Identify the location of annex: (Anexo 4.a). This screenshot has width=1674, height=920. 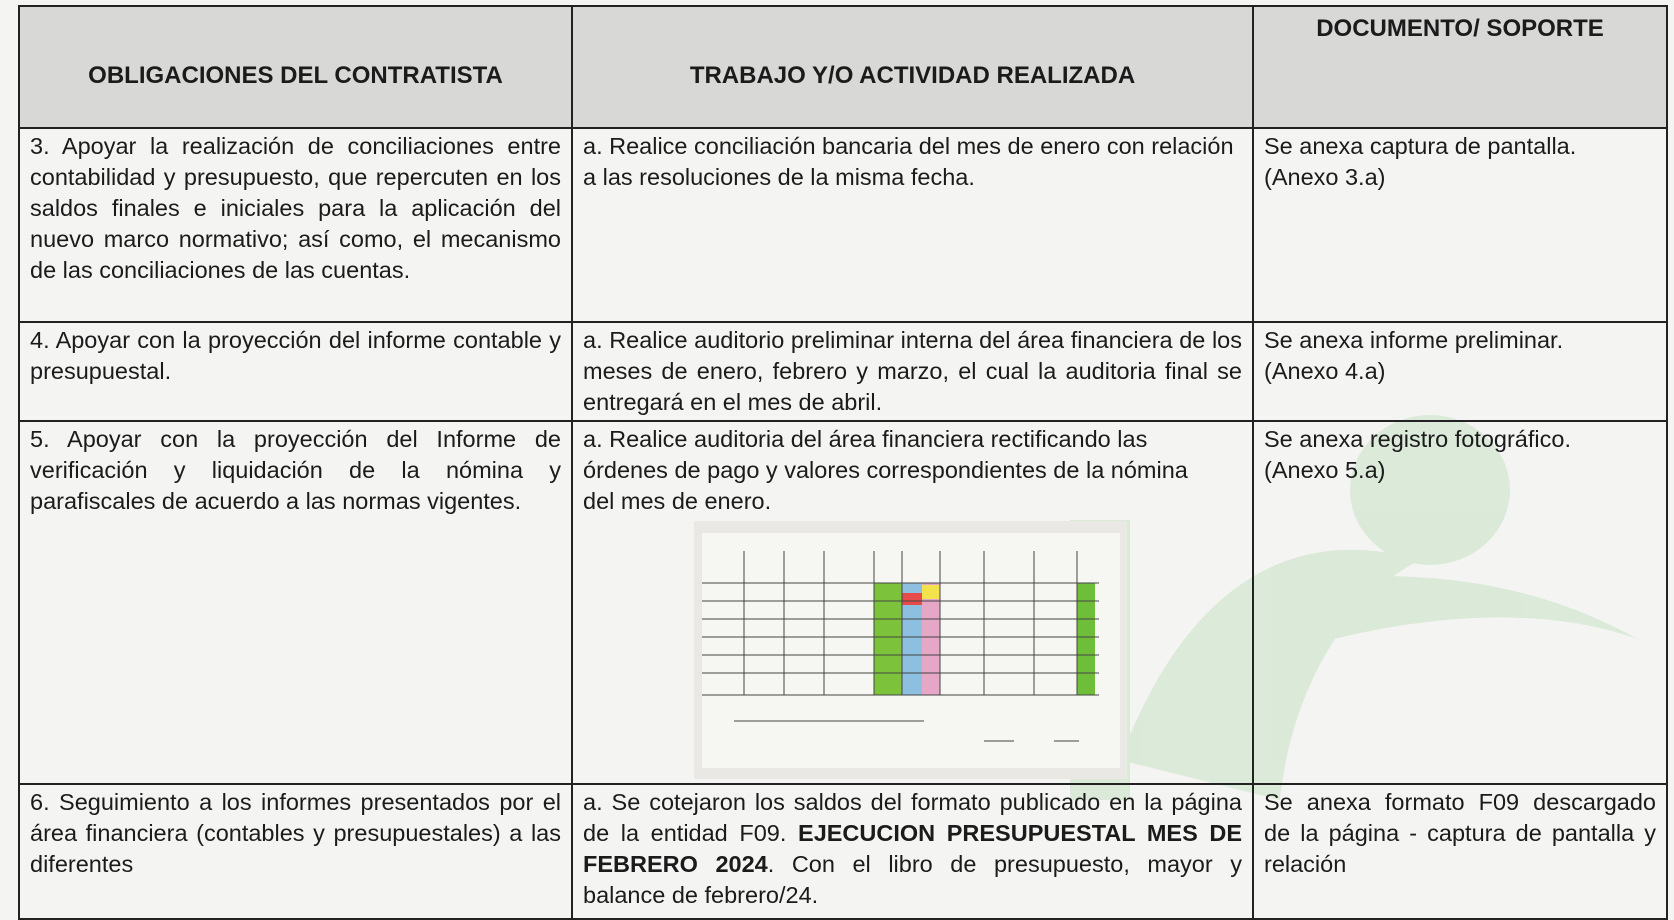
(1325, 371).